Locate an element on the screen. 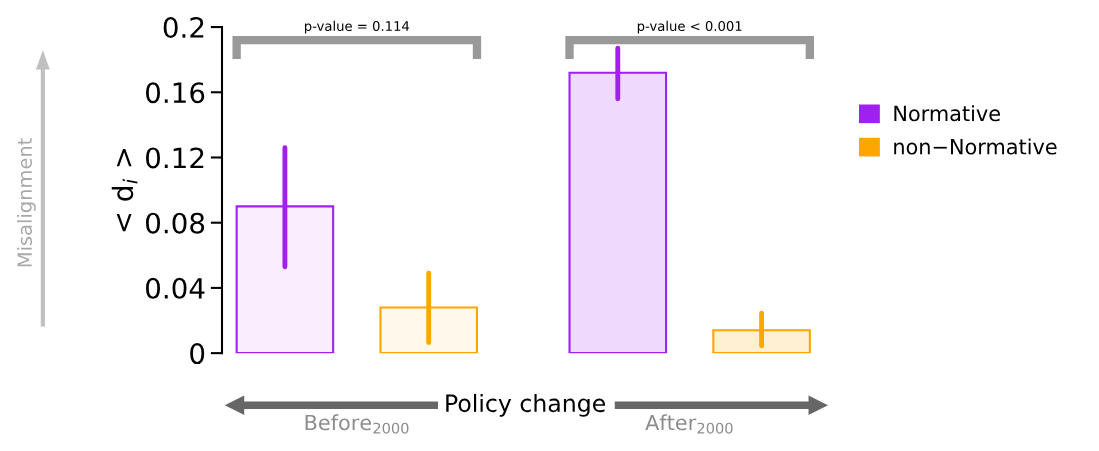 This screenshot has width=1099, height=451. legend-label: non−Normative is located at coordinates (975, 146).